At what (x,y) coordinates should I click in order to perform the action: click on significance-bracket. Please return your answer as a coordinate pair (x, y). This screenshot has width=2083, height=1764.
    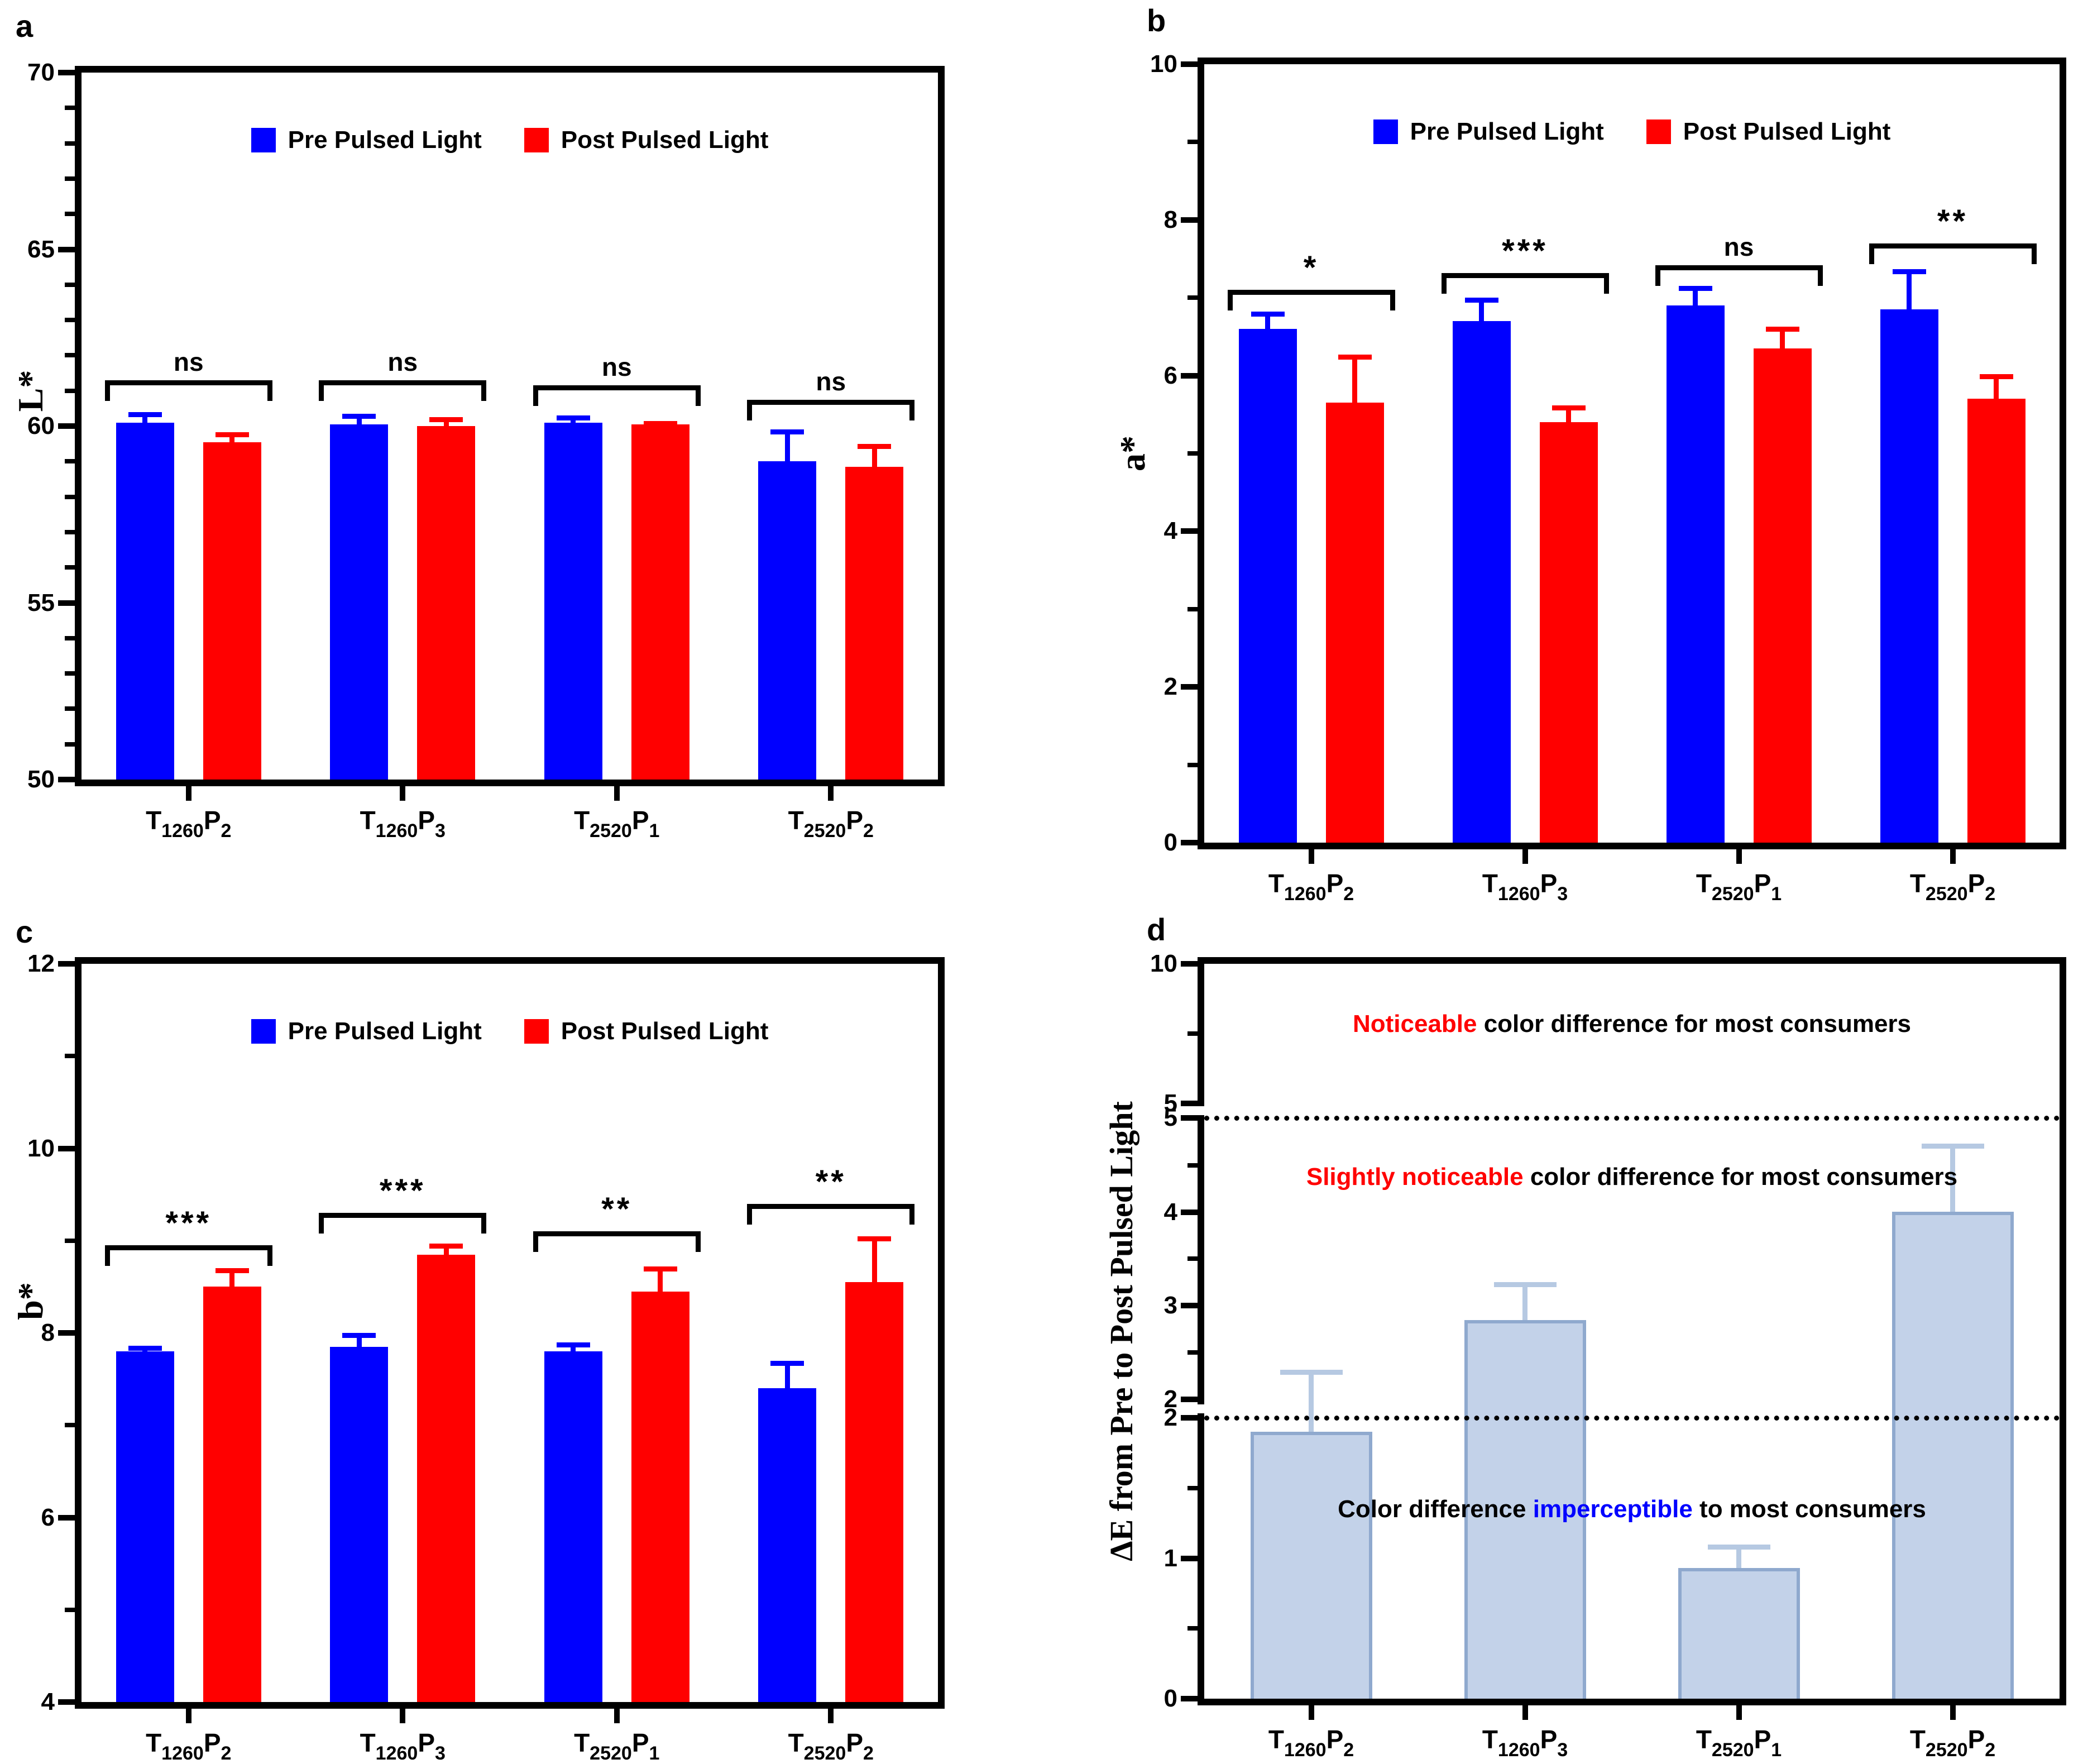
    Looking at the image, I should click on (1525, 275).